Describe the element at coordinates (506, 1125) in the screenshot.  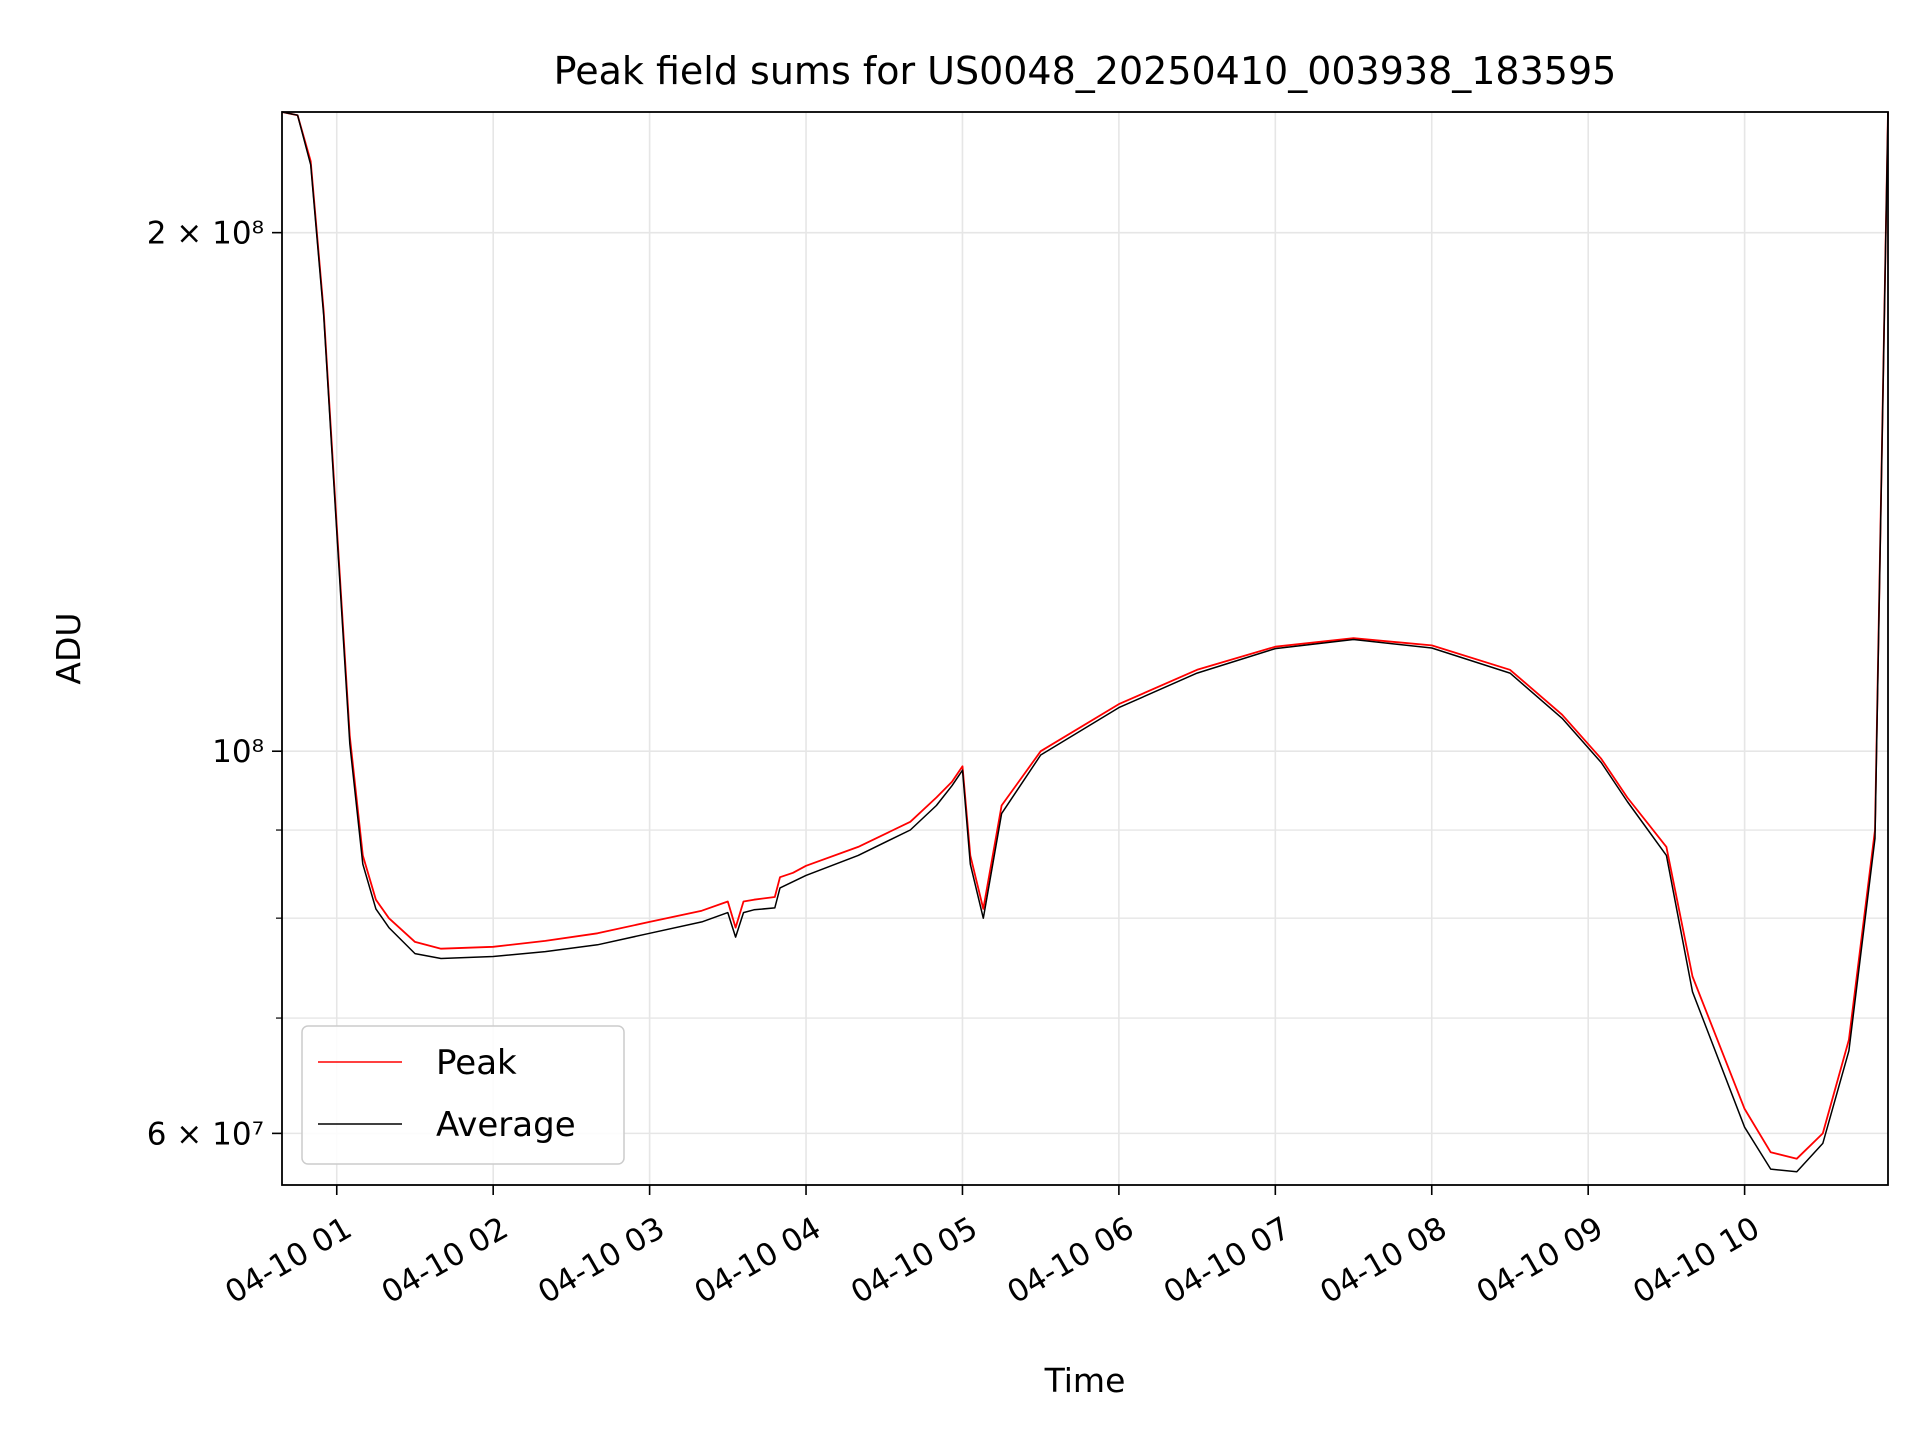
I see `legend-label-average: Average` at that location.